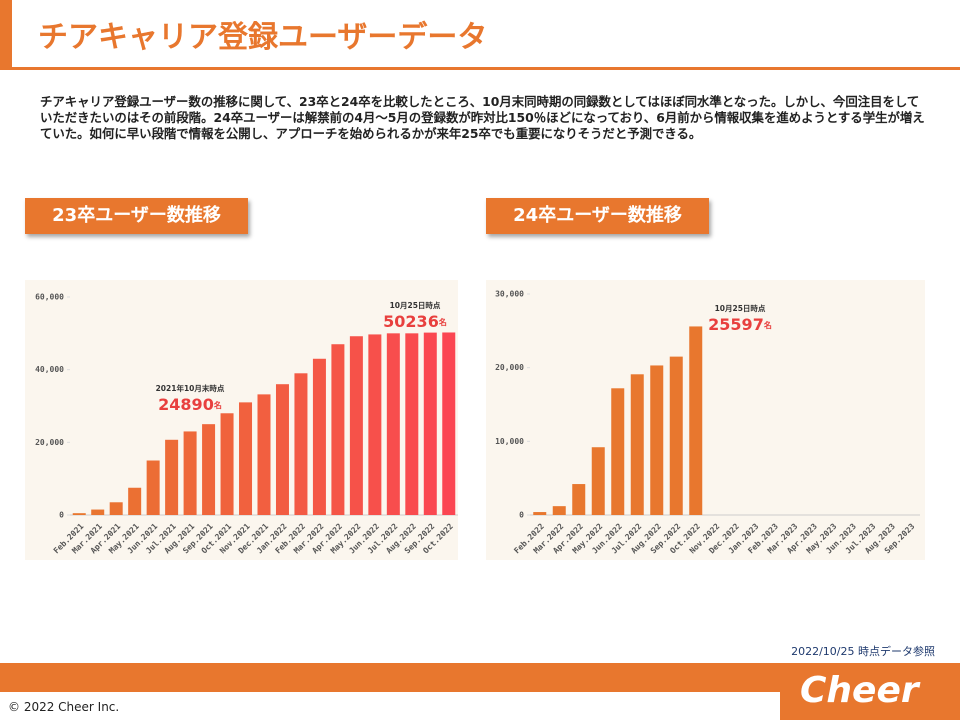 The image size is (960, 720). What do you see at coordinates (411, 321) in the screenshot?
I see `annotation-number: 50236` at bounding box center [411, 321].